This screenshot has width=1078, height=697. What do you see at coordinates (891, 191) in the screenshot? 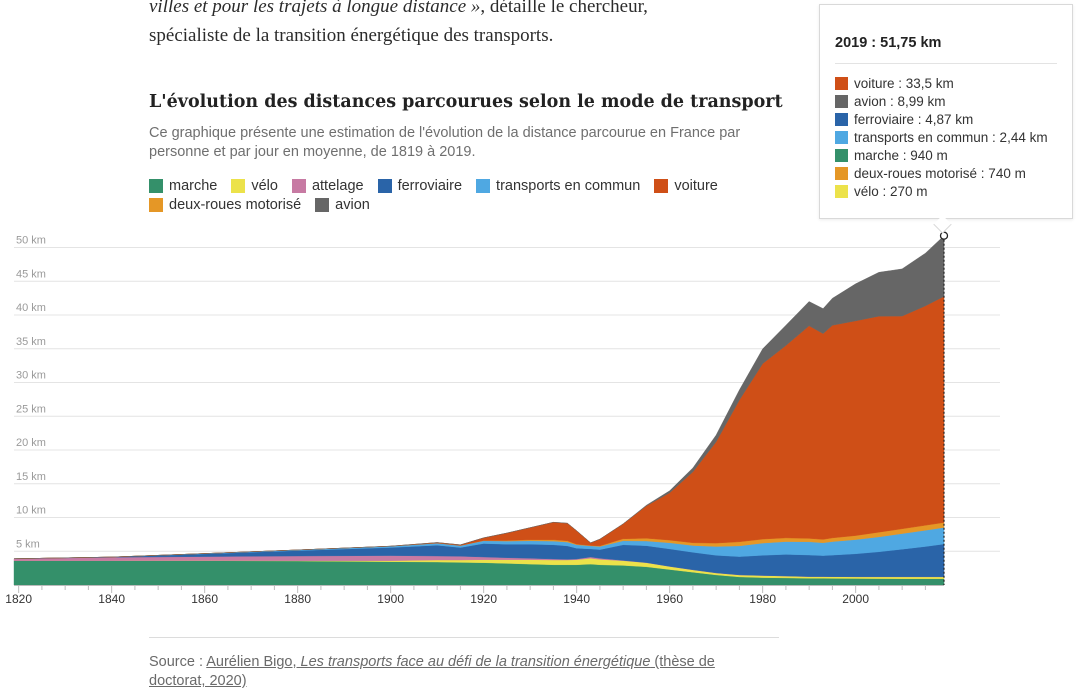
I see `tooltip-label: vélo : 270 m` at bounding box center [891, 191].